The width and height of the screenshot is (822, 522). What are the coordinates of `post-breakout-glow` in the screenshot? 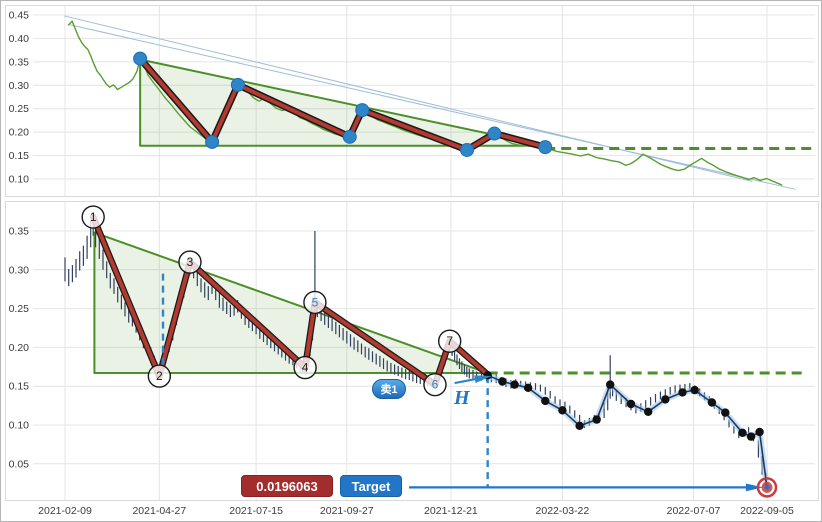 It's located at (628, 430).